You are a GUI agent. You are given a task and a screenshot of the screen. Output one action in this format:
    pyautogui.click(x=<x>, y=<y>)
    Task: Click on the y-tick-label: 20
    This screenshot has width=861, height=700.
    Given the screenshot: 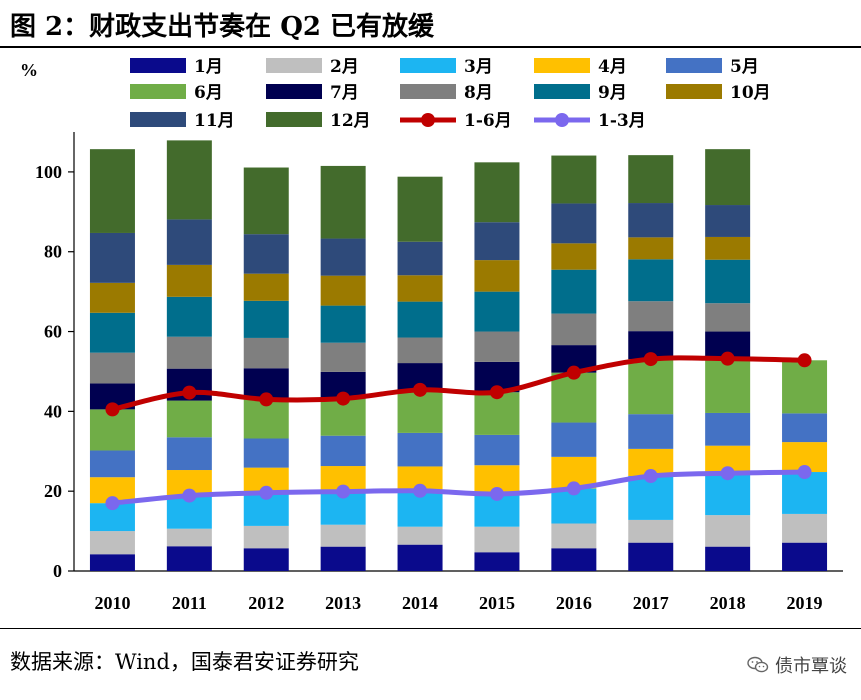 What is the action you would take?
    pyautogui.click(x=53, y=491)
    